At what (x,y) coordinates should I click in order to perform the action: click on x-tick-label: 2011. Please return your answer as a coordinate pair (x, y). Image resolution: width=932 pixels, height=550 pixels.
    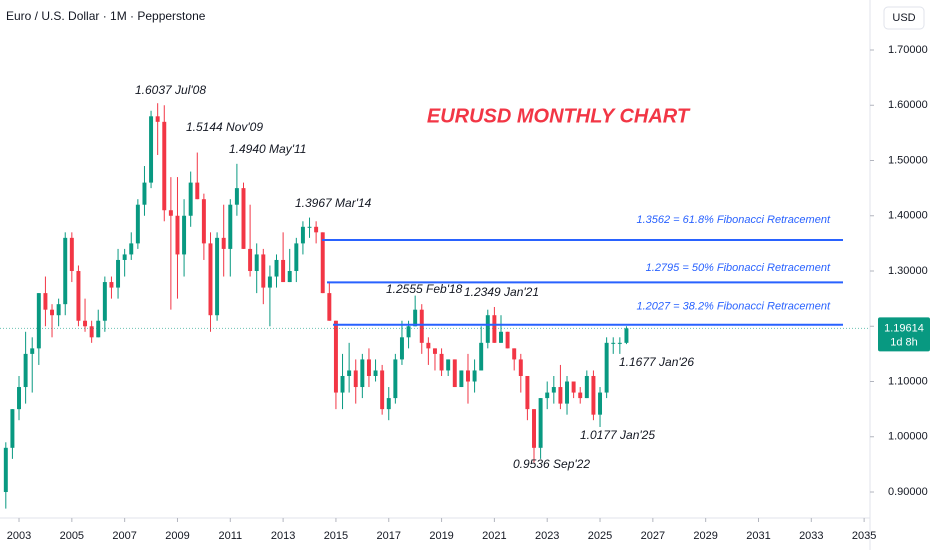
    Looking at the image, I should click on (230, 536).